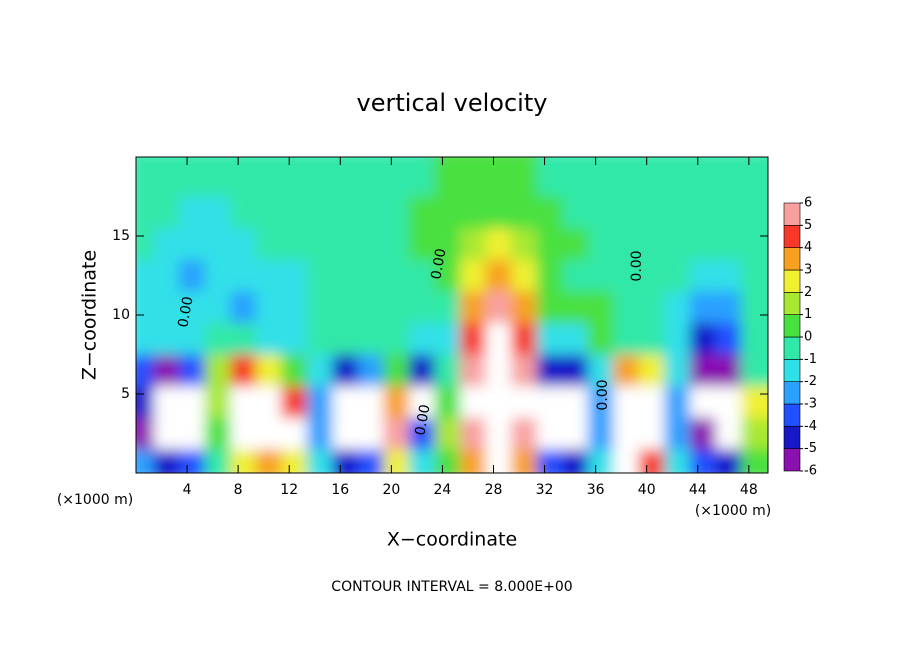  Describe the element at coordinates (121, 236) in the screenshot. I see `y-tick-label: 15` at that location.